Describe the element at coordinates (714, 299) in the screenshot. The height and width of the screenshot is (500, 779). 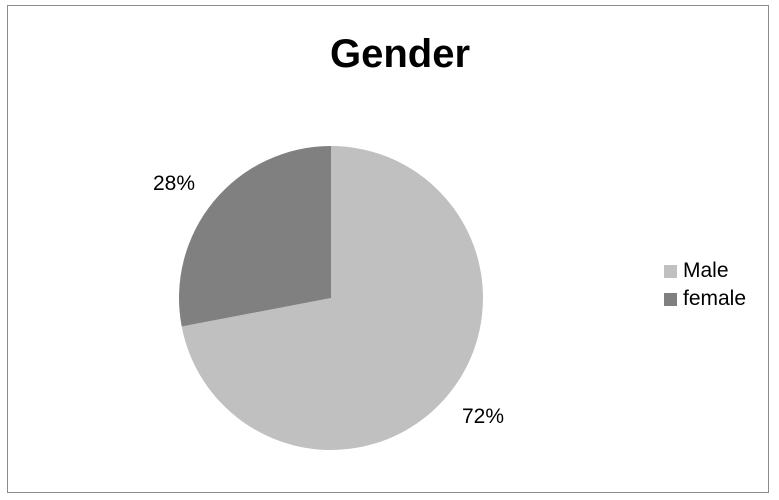
I see `legend-label-female: female` at that location.